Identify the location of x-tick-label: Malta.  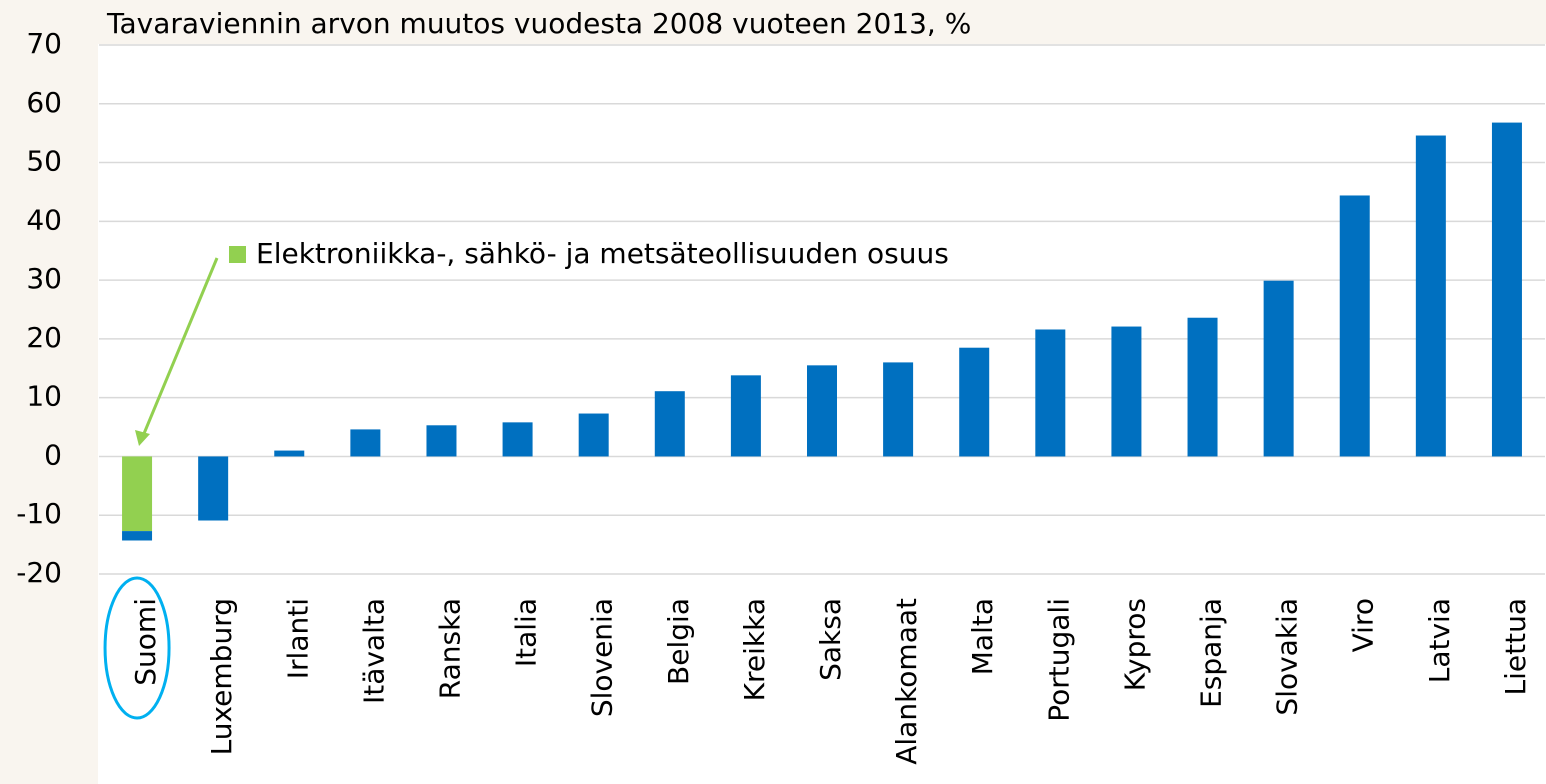
(982, 636).